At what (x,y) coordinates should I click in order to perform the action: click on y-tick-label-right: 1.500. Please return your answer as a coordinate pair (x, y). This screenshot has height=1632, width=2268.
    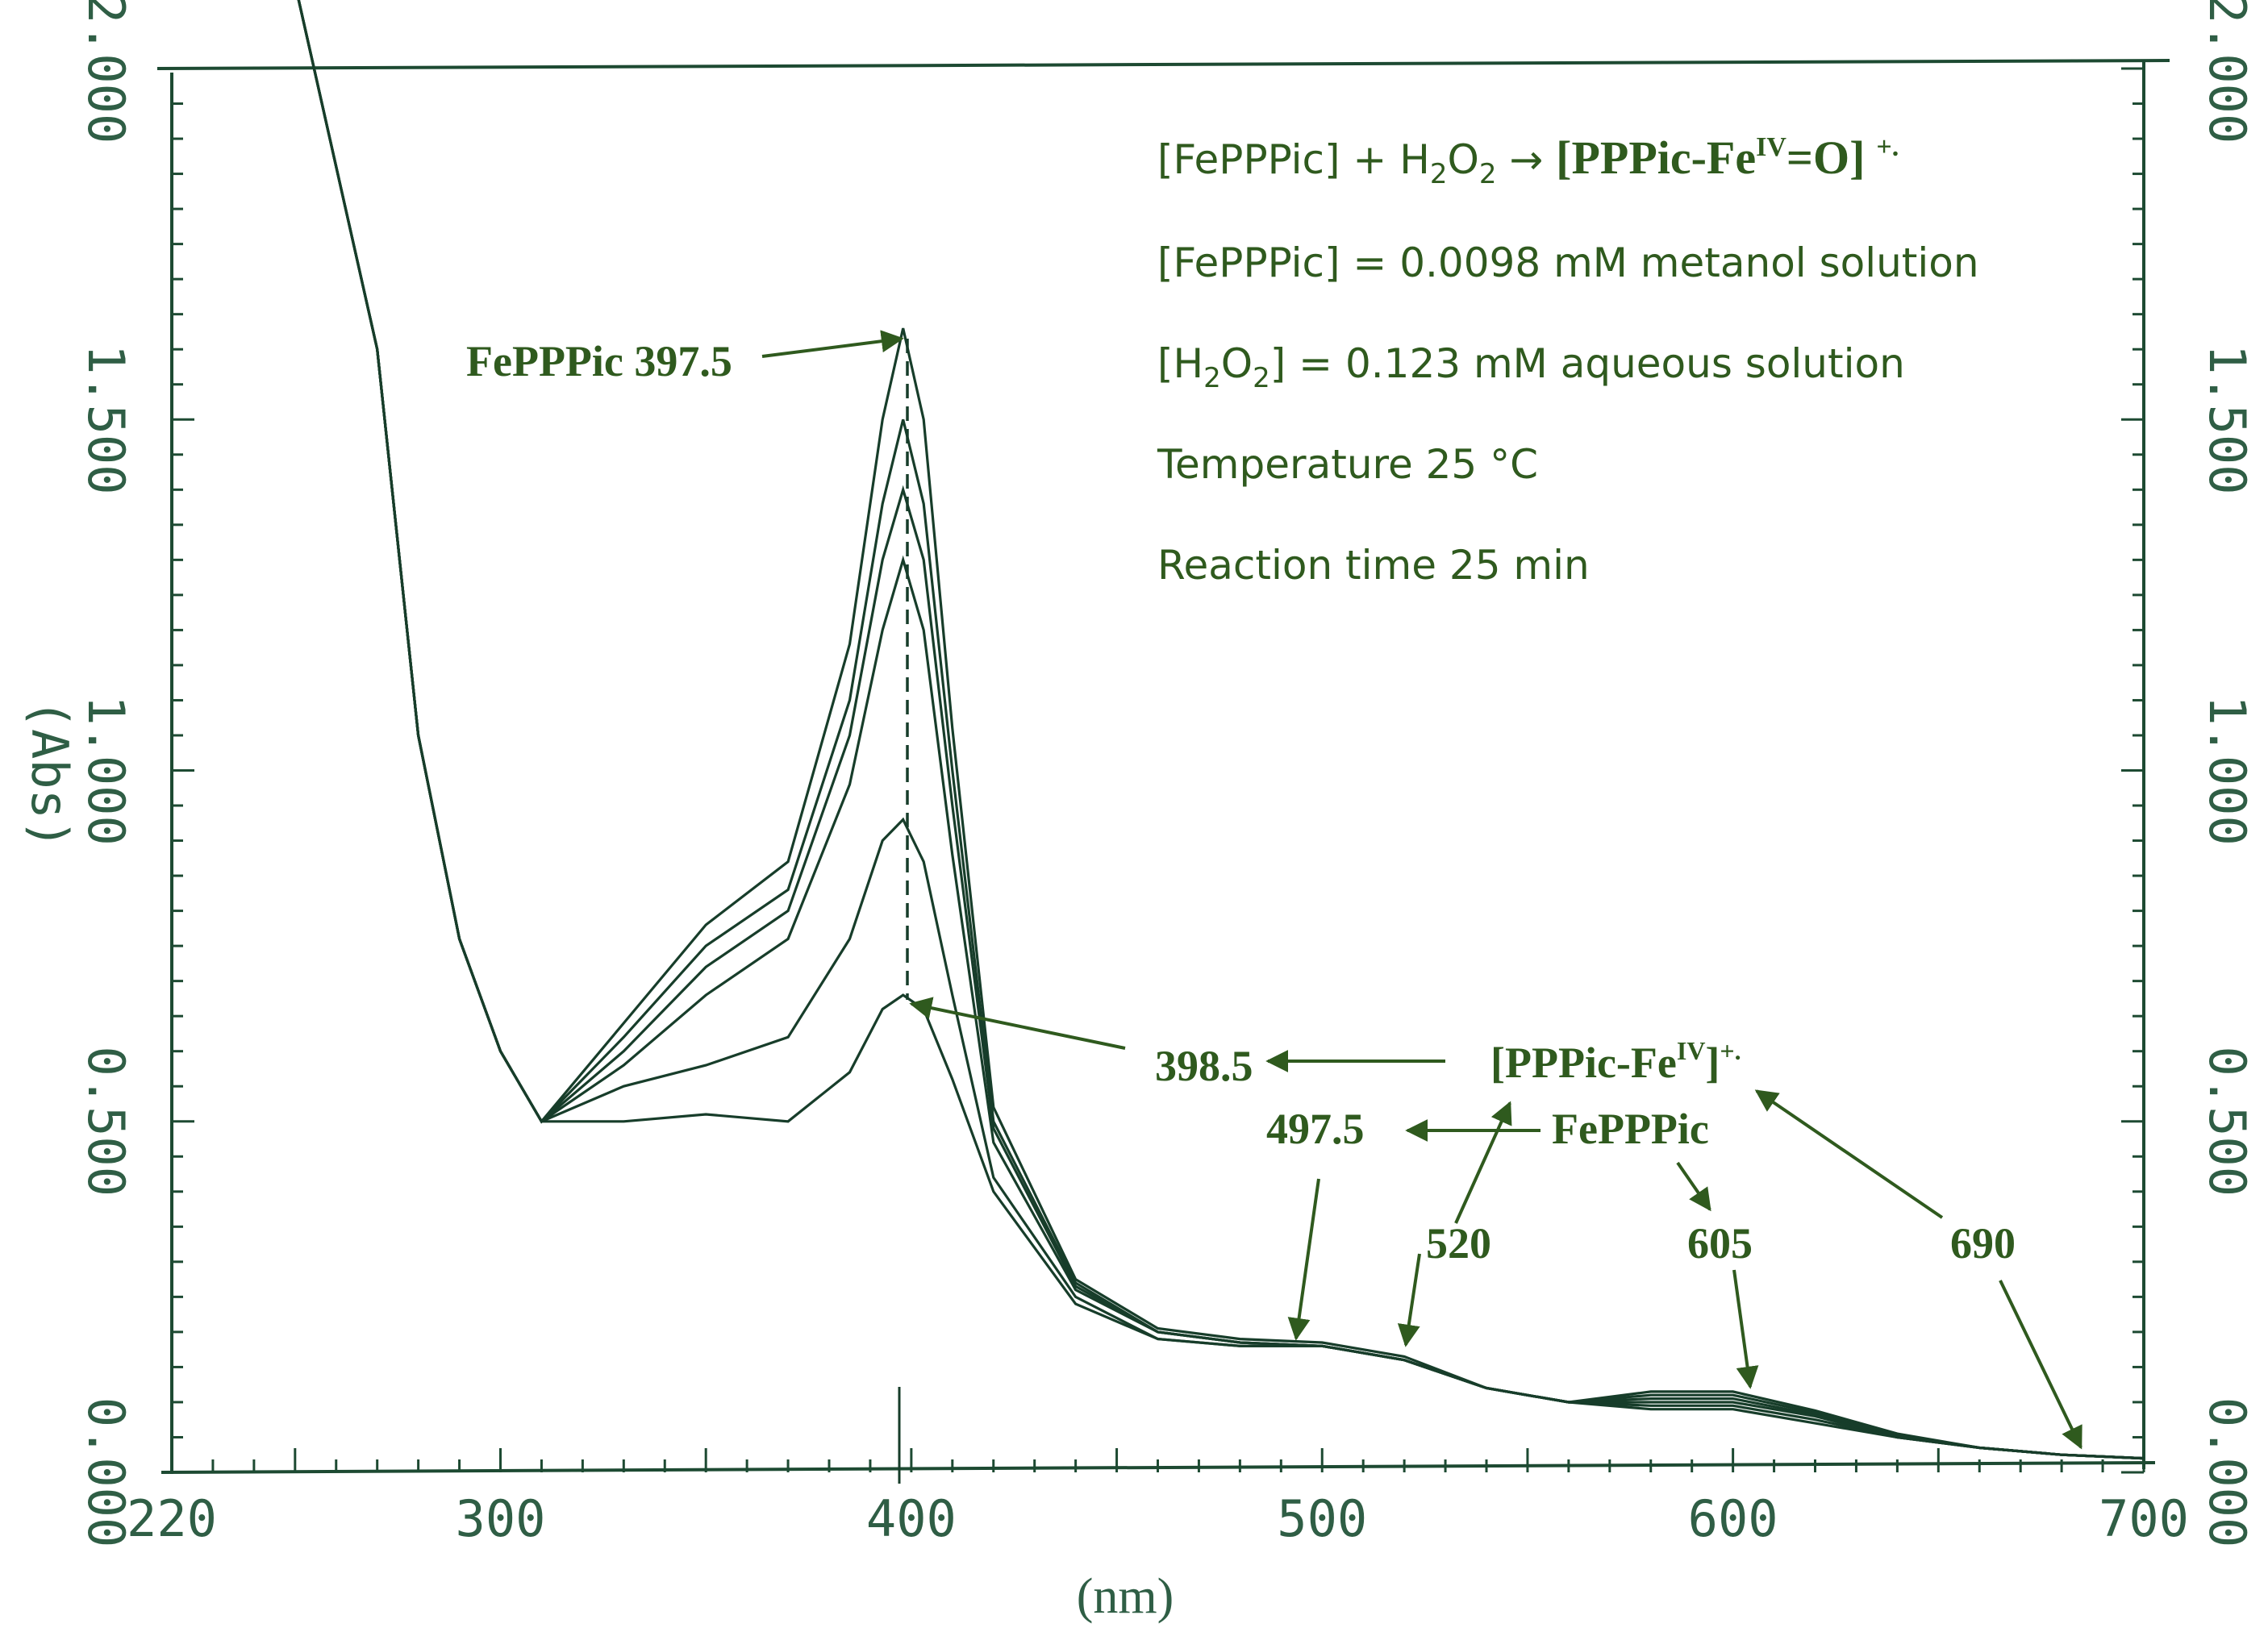
    Looking at the image, I should click on (2227, 419).